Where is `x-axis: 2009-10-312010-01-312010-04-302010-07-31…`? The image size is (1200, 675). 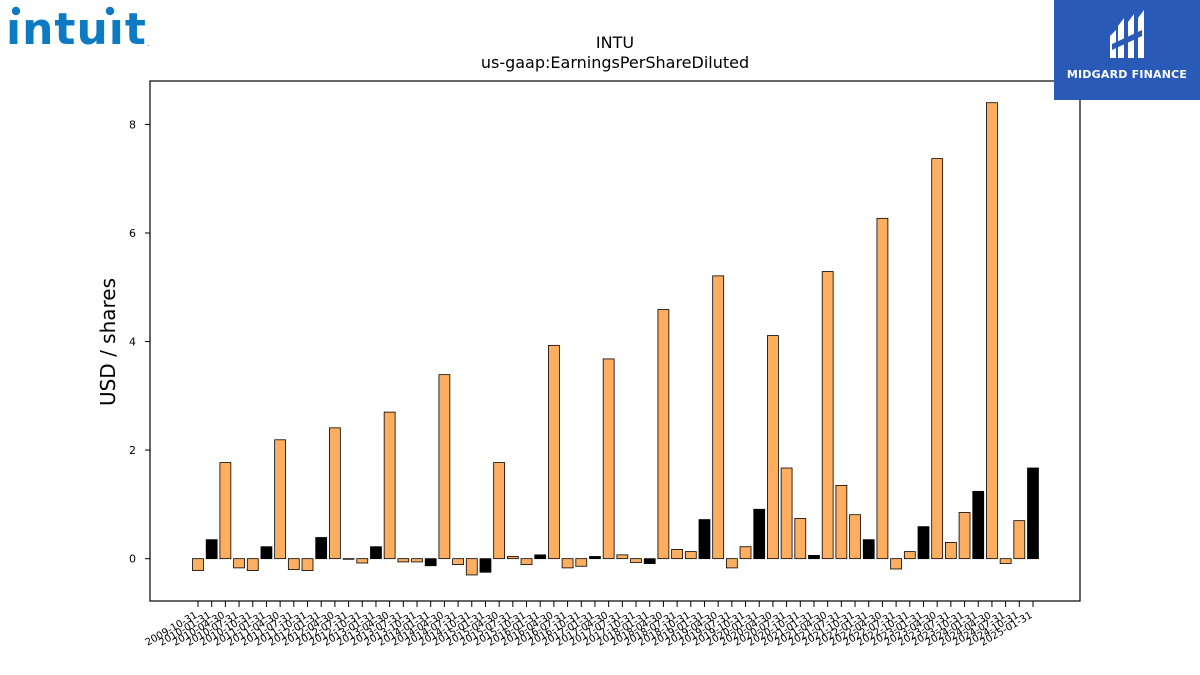 x-axis: 2009-10-312010-01-312010-04-302010-07-31… is located at coordinates (589, 625).